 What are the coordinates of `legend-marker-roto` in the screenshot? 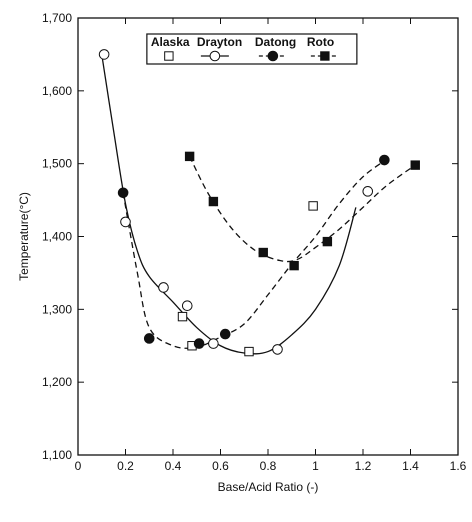 It's located at (325, 56).